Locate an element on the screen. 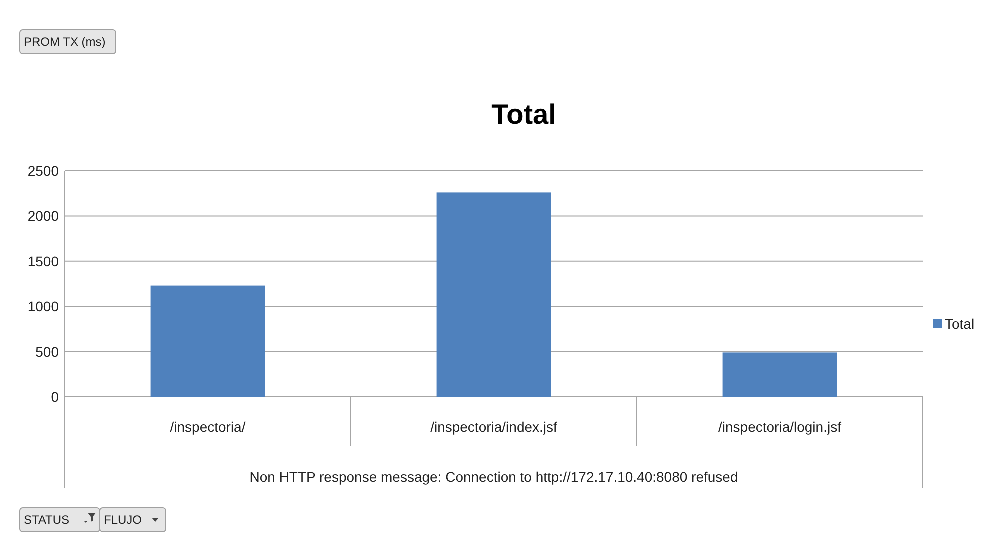 Image resolution: width=991 pixels, height=544 pixels. x-tick-label: /inspectoria/login.jsf is located at coordinates (780, 427).